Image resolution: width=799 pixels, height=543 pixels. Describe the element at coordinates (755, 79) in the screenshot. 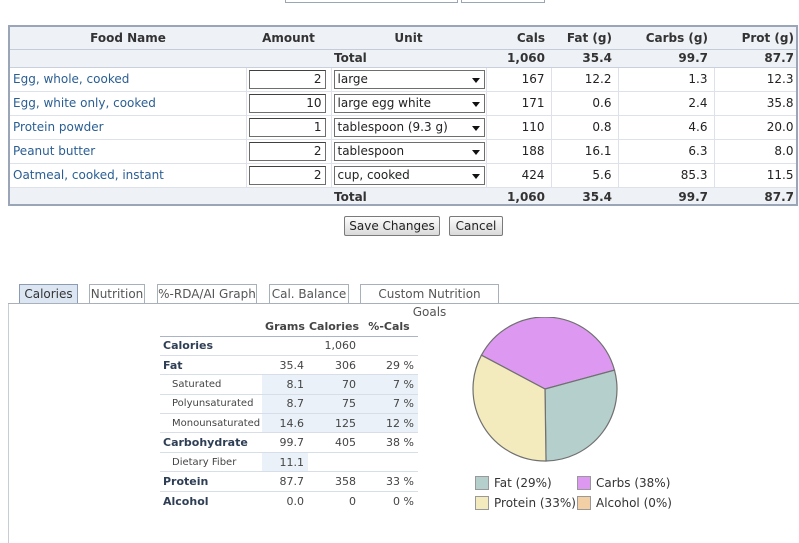

I see `prot-cell: 12.3` at that location.